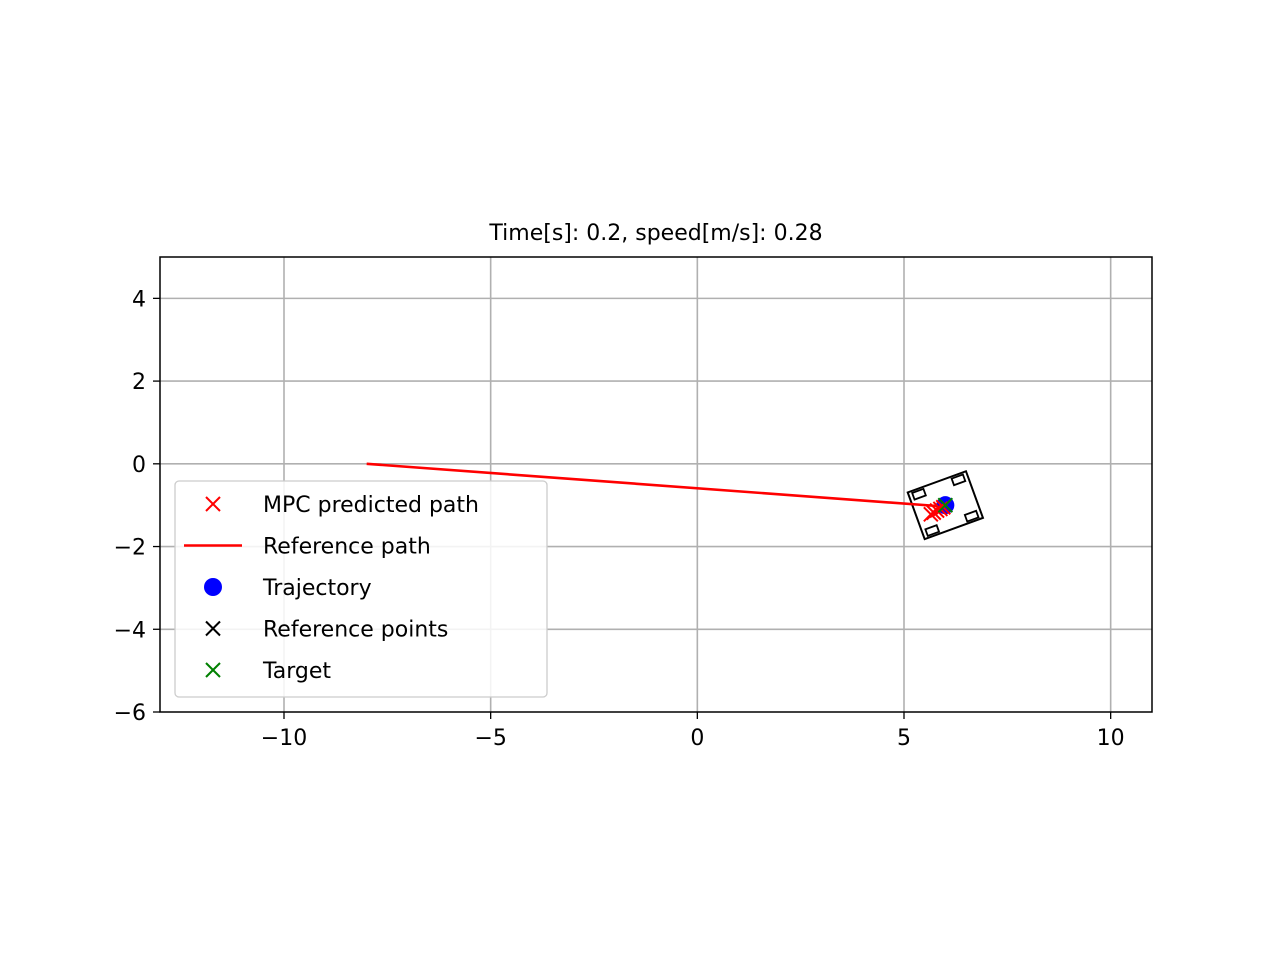 The image size is (1280, 964). What do you see at coordinates (139, 465) in the screenshot?
I see `y-tick-label: 0` at bounding box center [139, 465].